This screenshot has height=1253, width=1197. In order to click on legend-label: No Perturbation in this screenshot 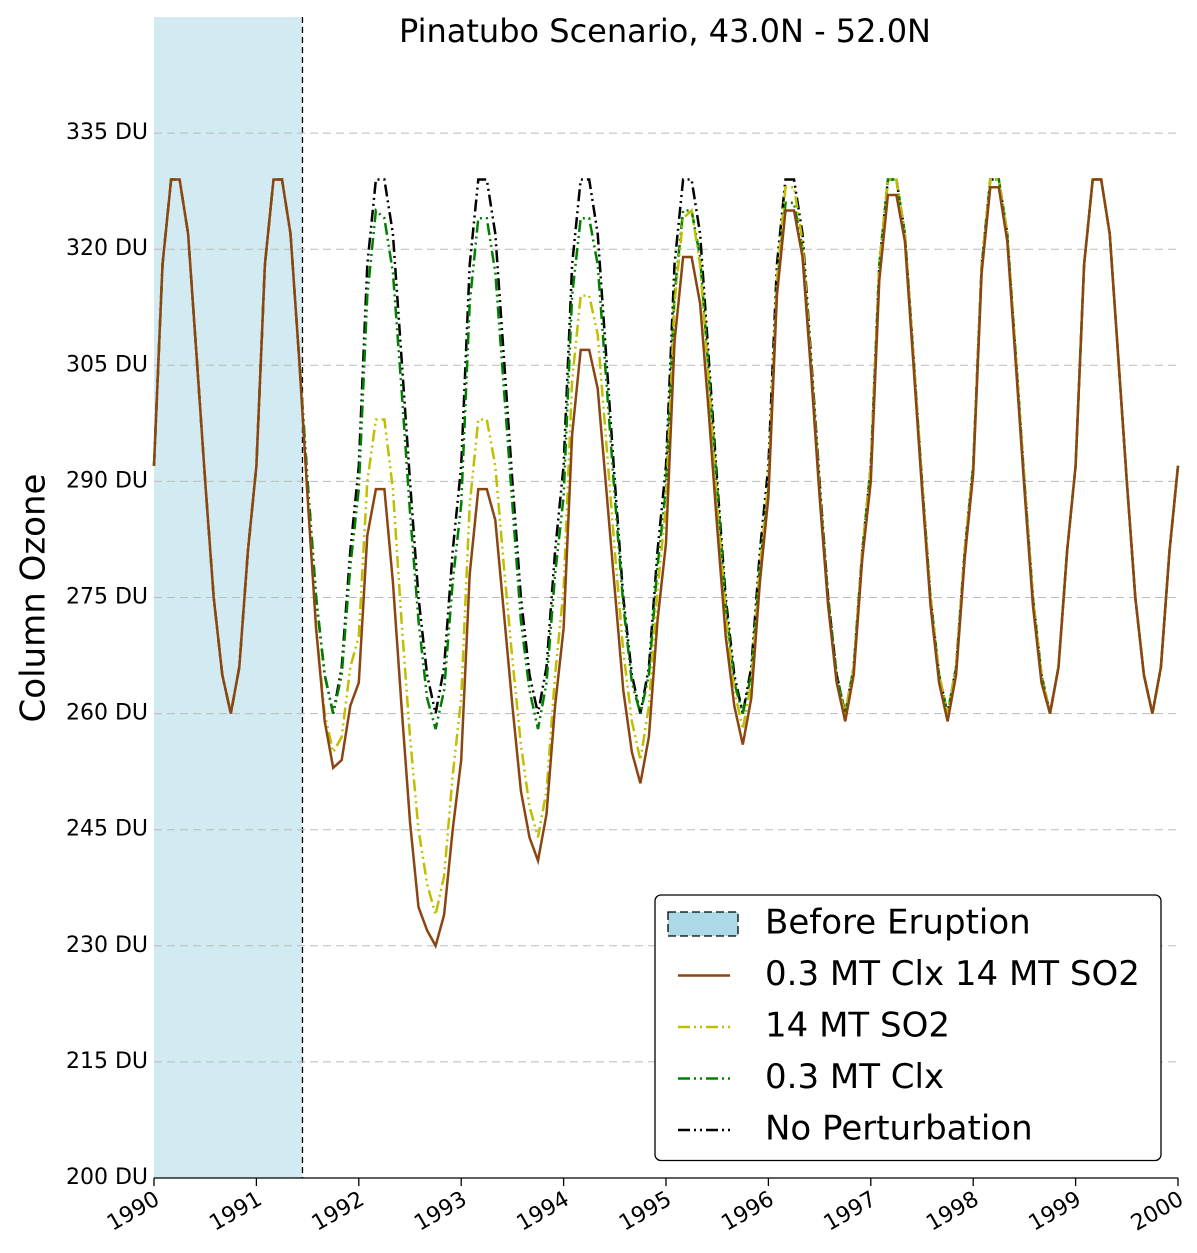, I will do `click(899, 1129)`.